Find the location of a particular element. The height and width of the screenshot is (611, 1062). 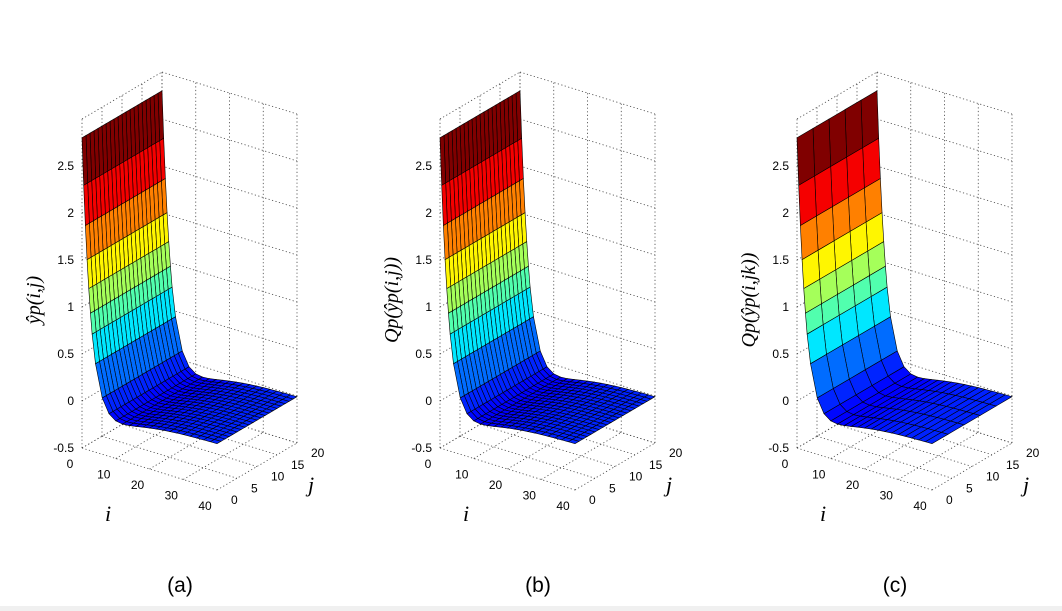

z-axis-label: Qp(ŷp(i,j))Qp(ŷp(i,j)) is located at coordinates (392, 300).